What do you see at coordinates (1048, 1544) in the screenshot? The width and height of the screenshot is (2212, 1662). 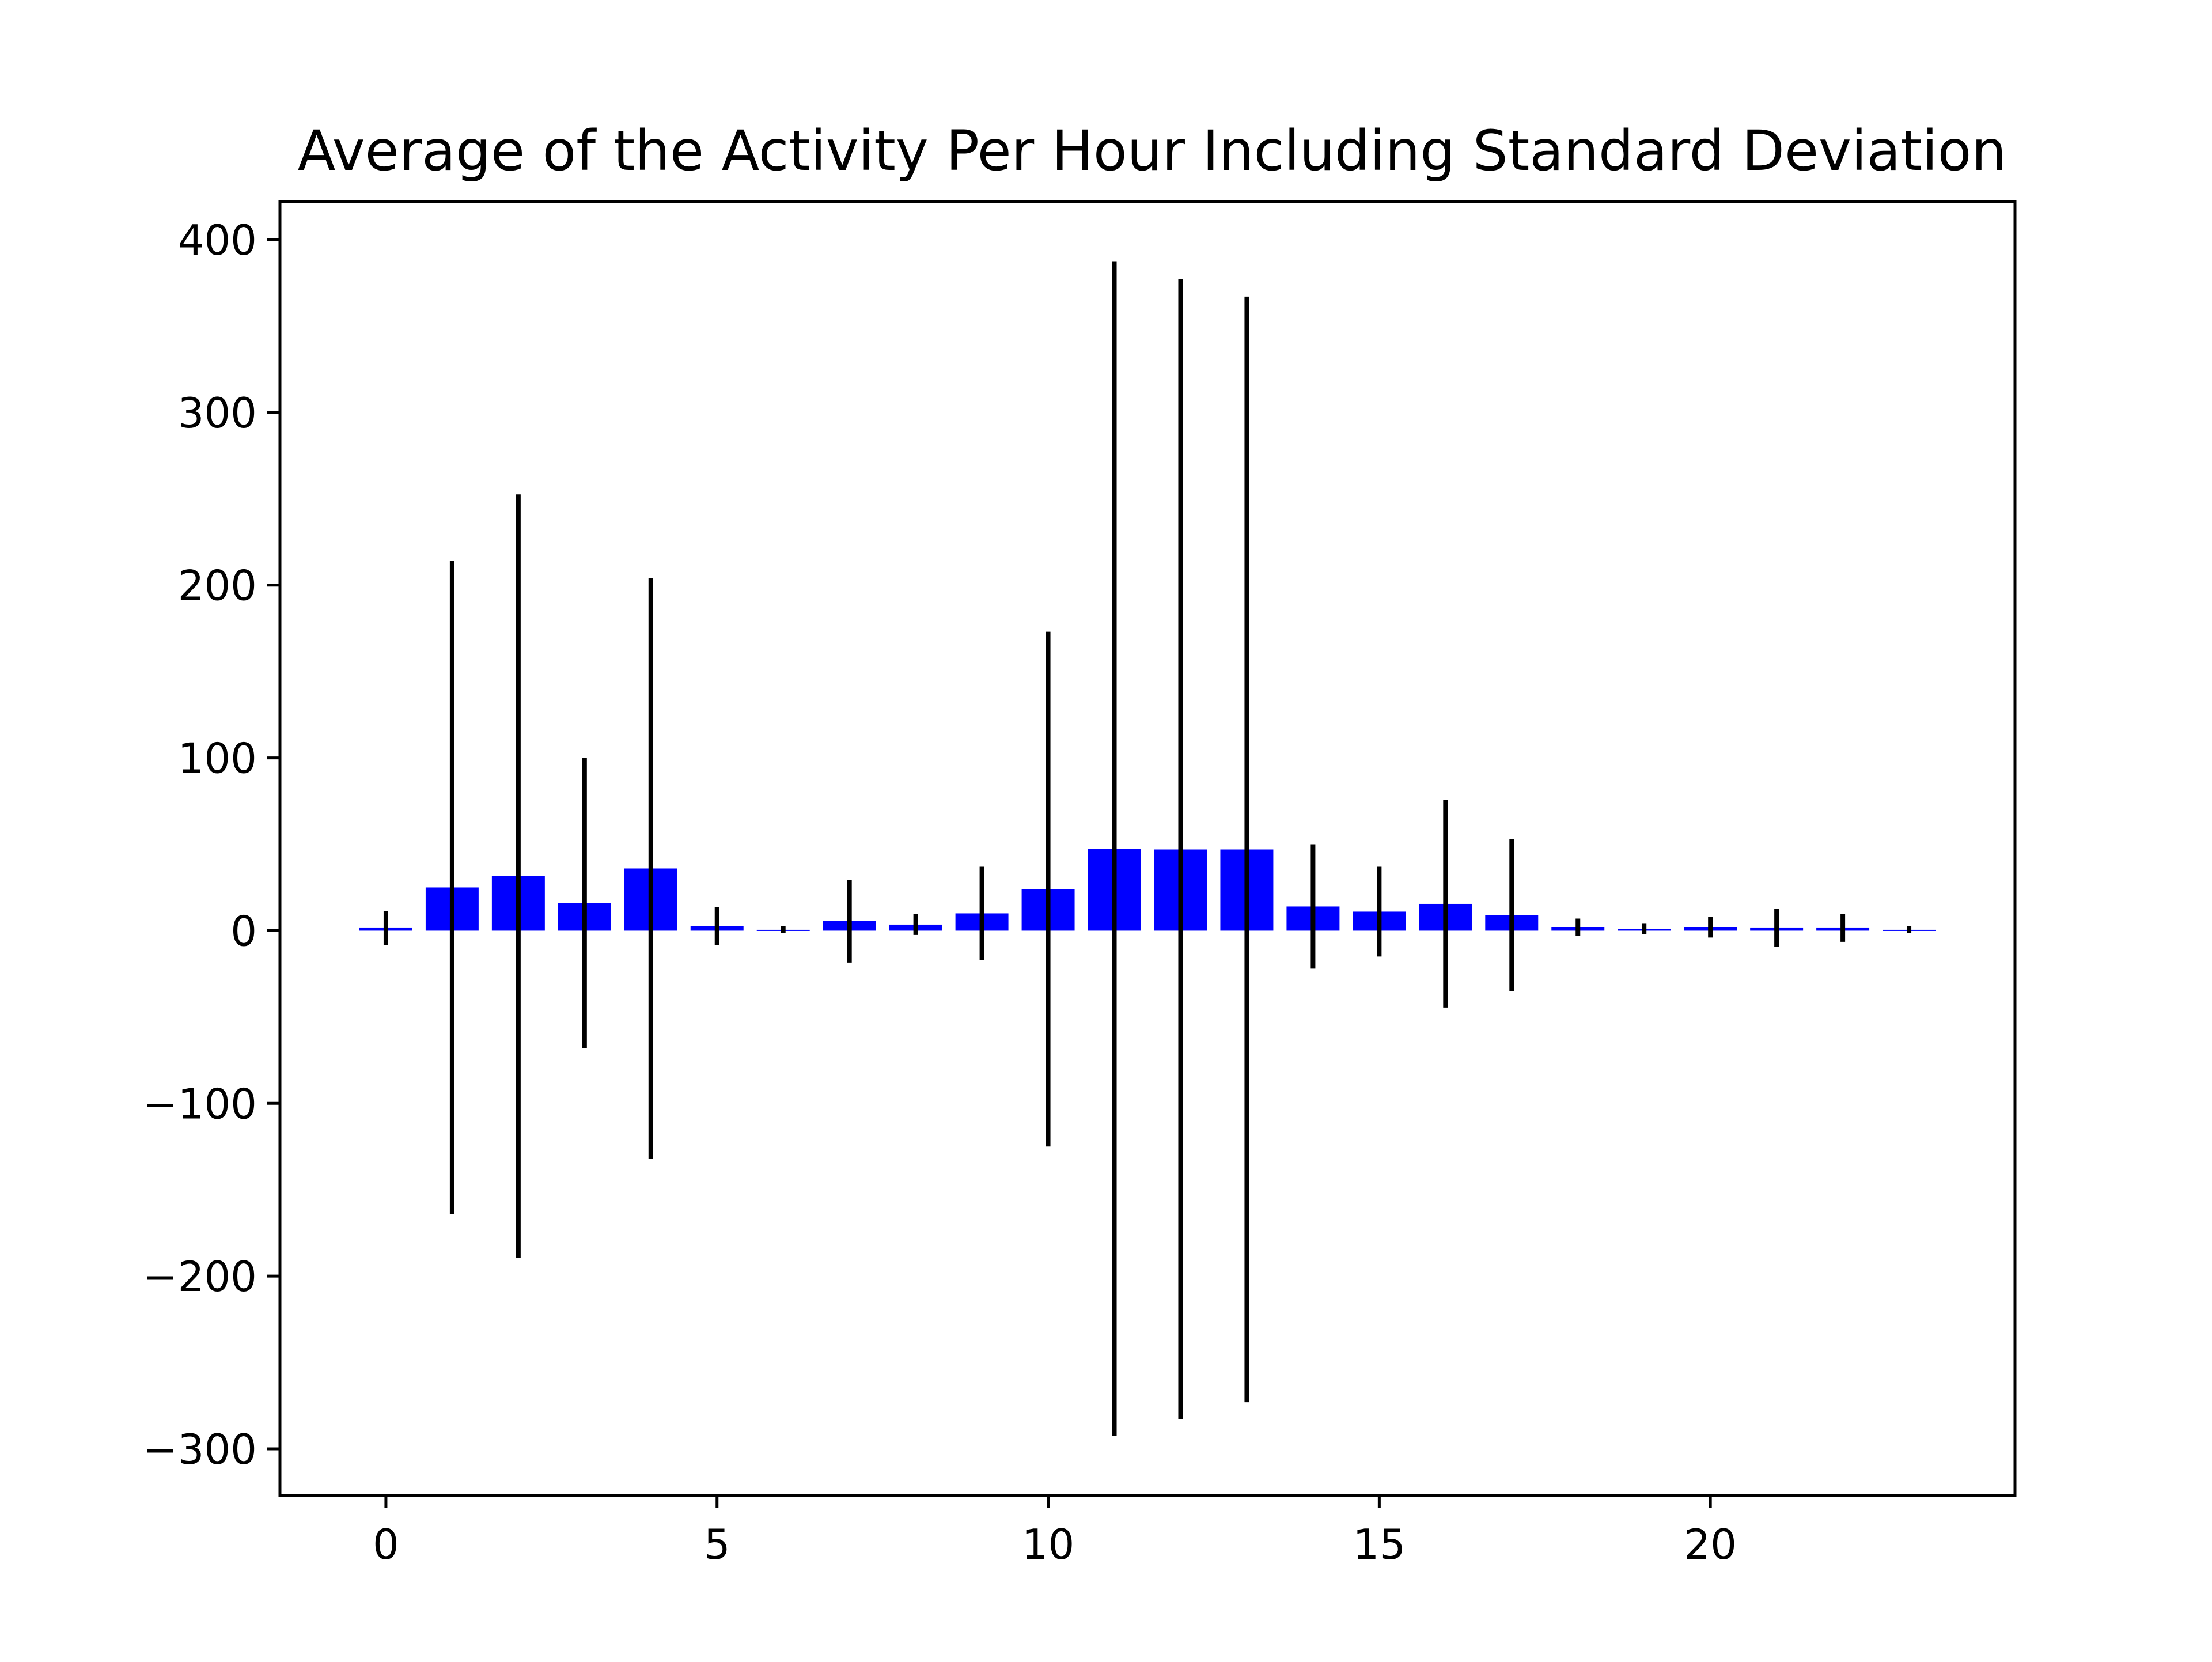 I see `x-tick-label: 10` at bounding box center [1048, 1544].